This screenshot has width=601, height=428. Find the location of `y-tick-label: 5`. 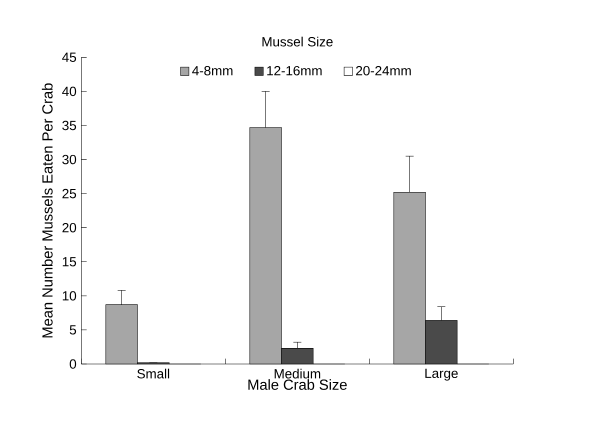

y-tick-label: 5 is located at coordinates (73, 330).